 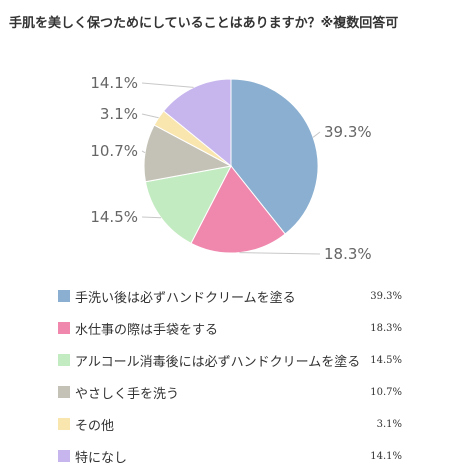 What do you see at coordinates (127, 394) in the screenshot?
I see `legend-label: やさしく手を洗う` at bounding box center [127, 394].